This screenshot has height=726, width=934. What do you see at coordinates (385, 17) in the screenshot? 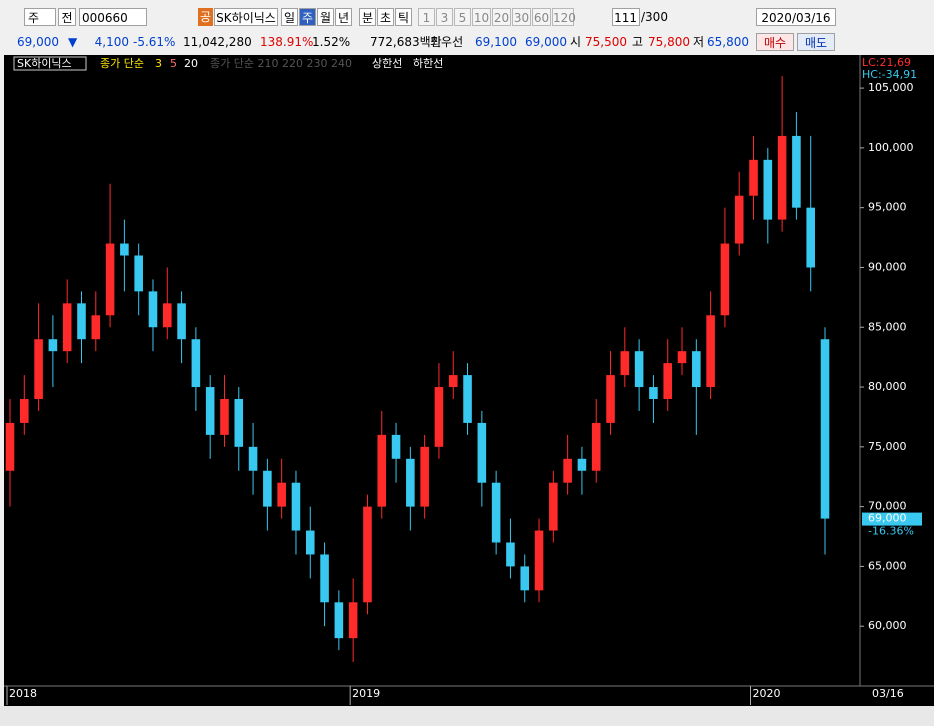
I see `interval-button: 초` at bounding box center [385, 17].